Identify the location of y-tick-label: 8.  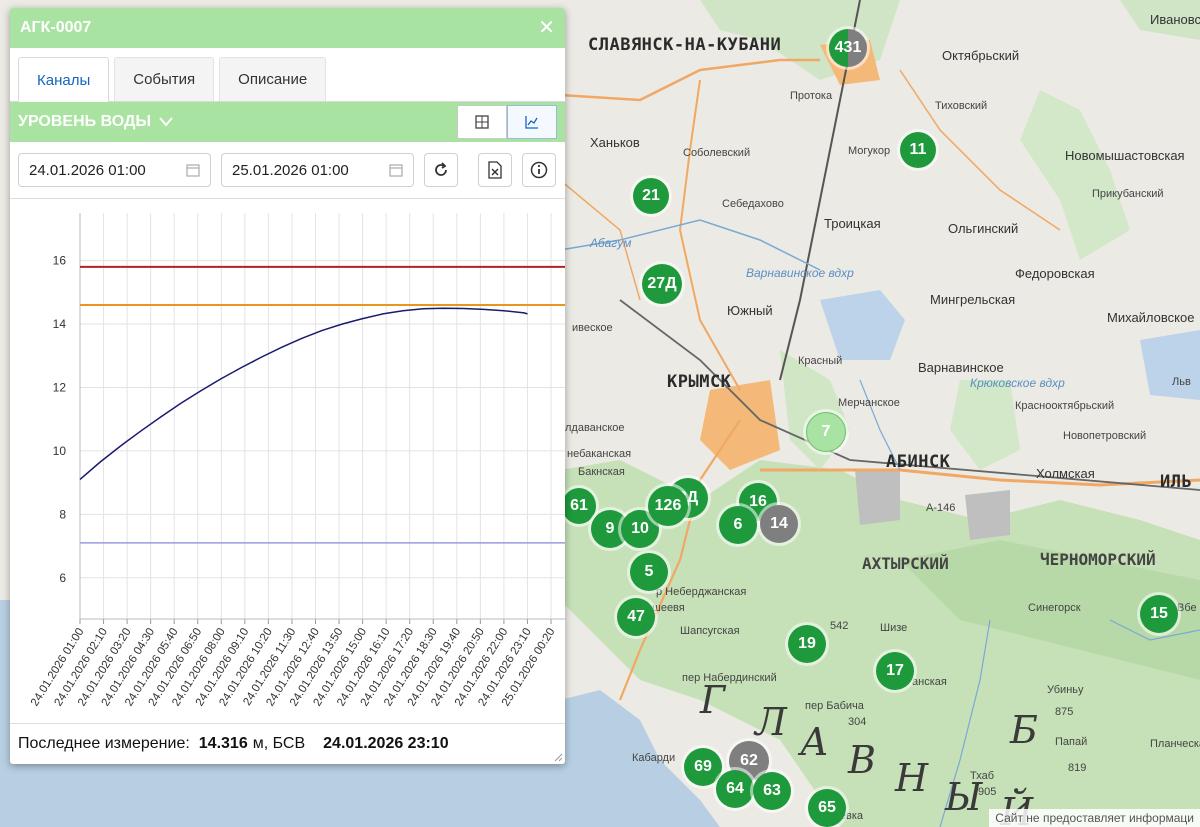
(62, 514).